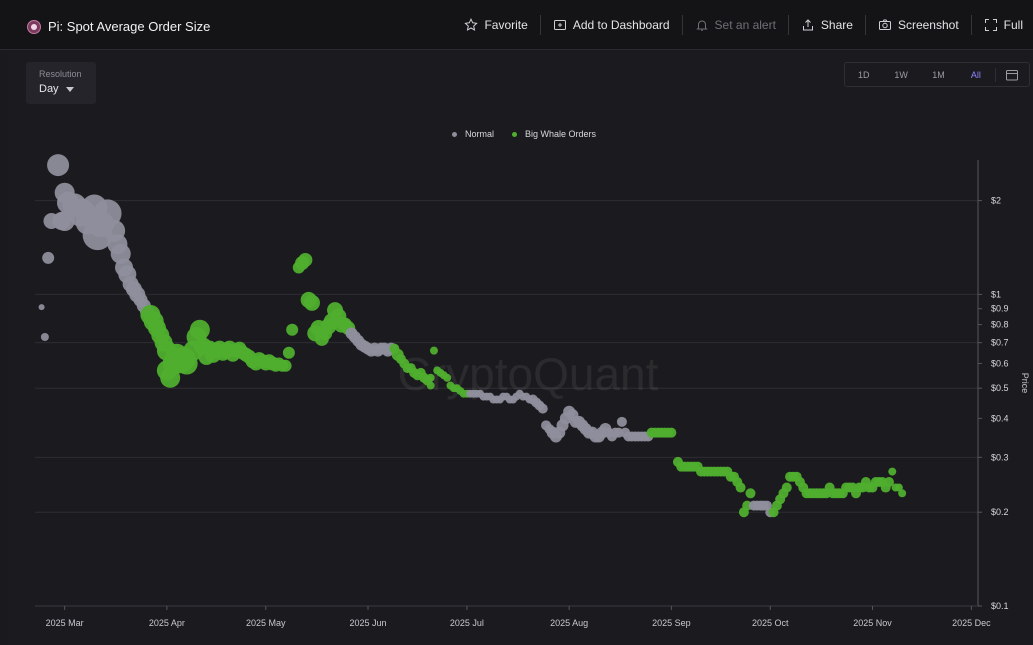 The width and height of the screenshot is (1033, 645). What do you see at coordinates (515, 134) in the screenshot?
I see `whale-swatch-icon` at bounding box center [515, 134].